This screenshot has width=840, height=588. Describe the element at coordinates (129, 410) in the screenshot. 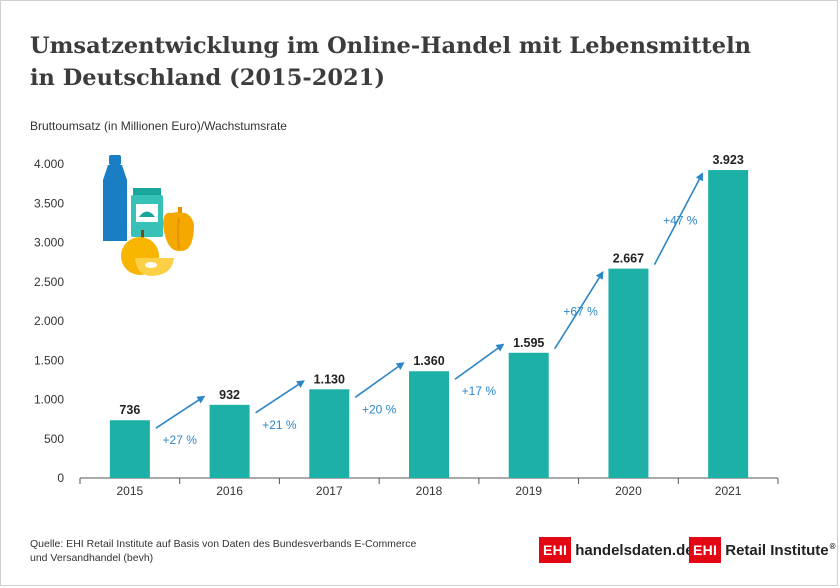

I see `value-label-2015: 736` at that location.